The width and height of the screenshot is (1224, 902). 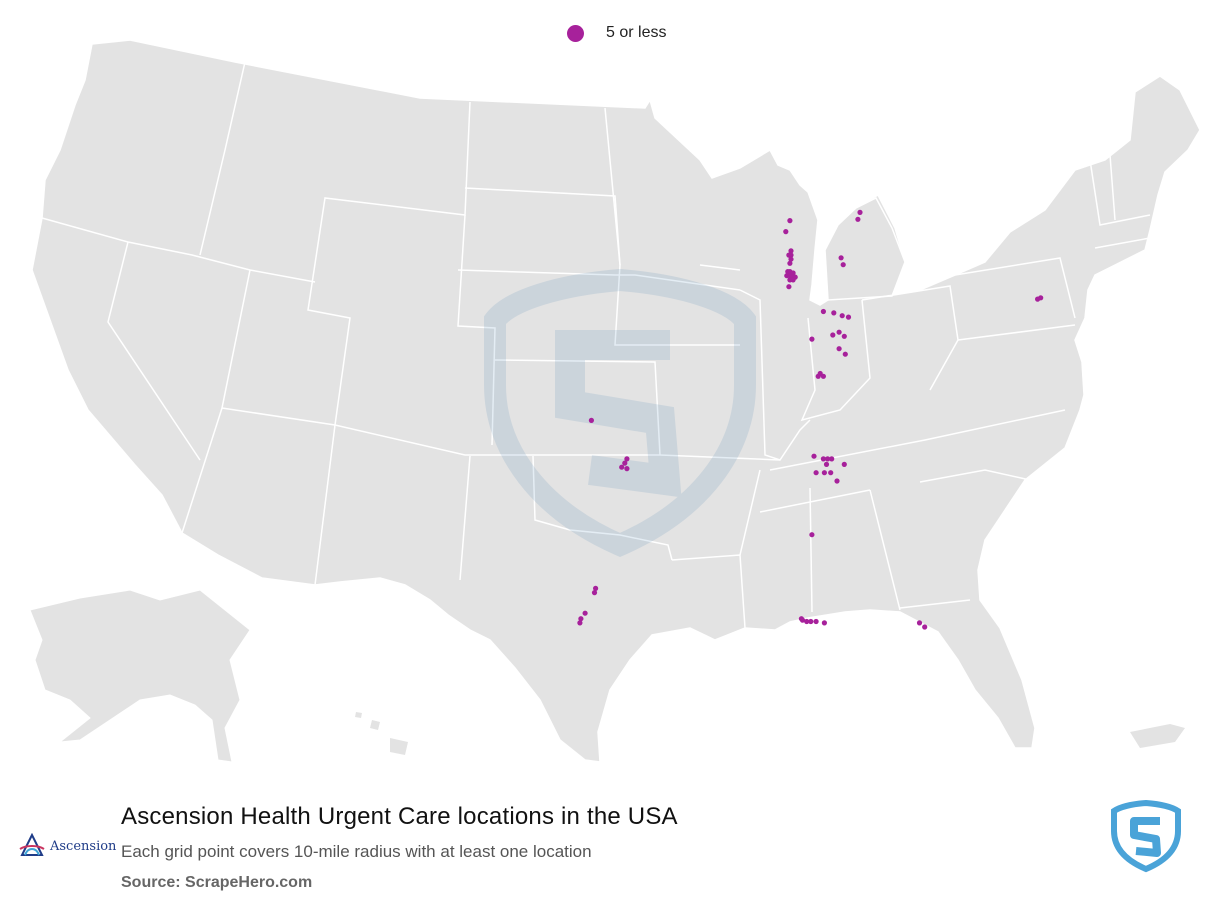 I want to click on brand-name: Ascension, so click(x=83, y=846).